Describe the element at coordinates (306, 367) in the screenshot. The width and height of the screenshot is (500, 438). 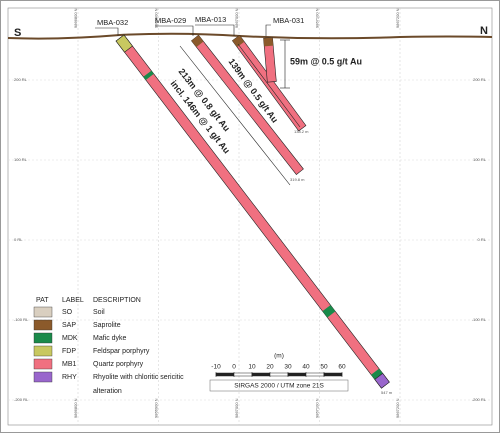
I see `scale-tick-label: 40` at that location.